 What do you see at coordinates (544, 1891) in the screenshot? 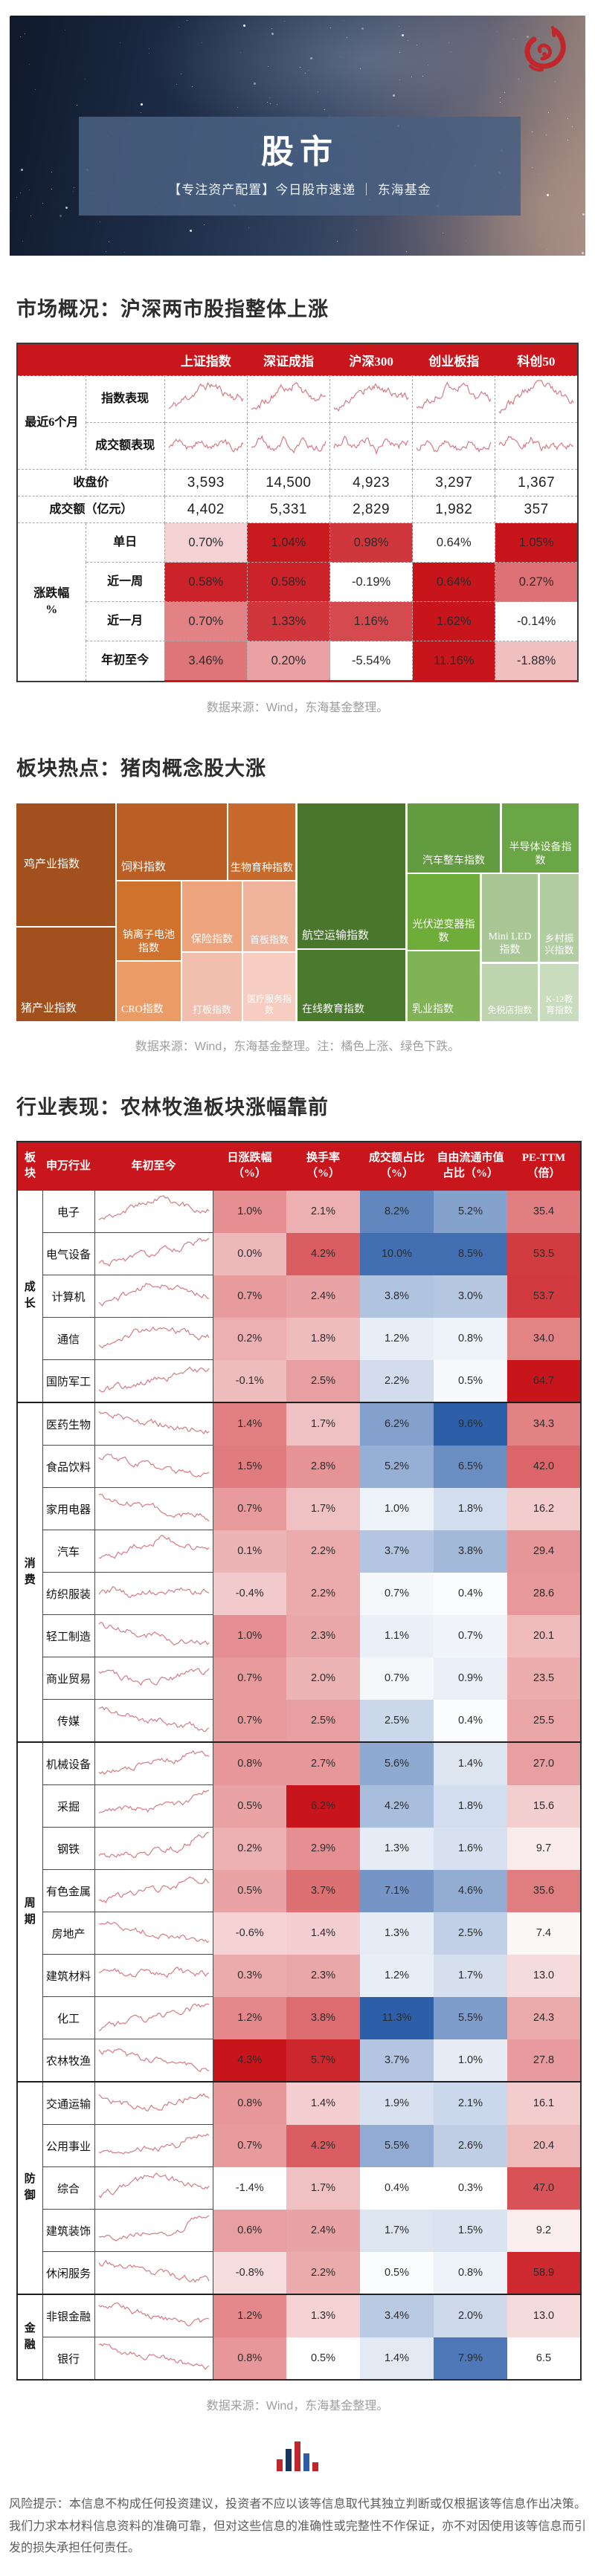
I see `industry-heat-cell: 35.6` at bounding box center [544, 1891].